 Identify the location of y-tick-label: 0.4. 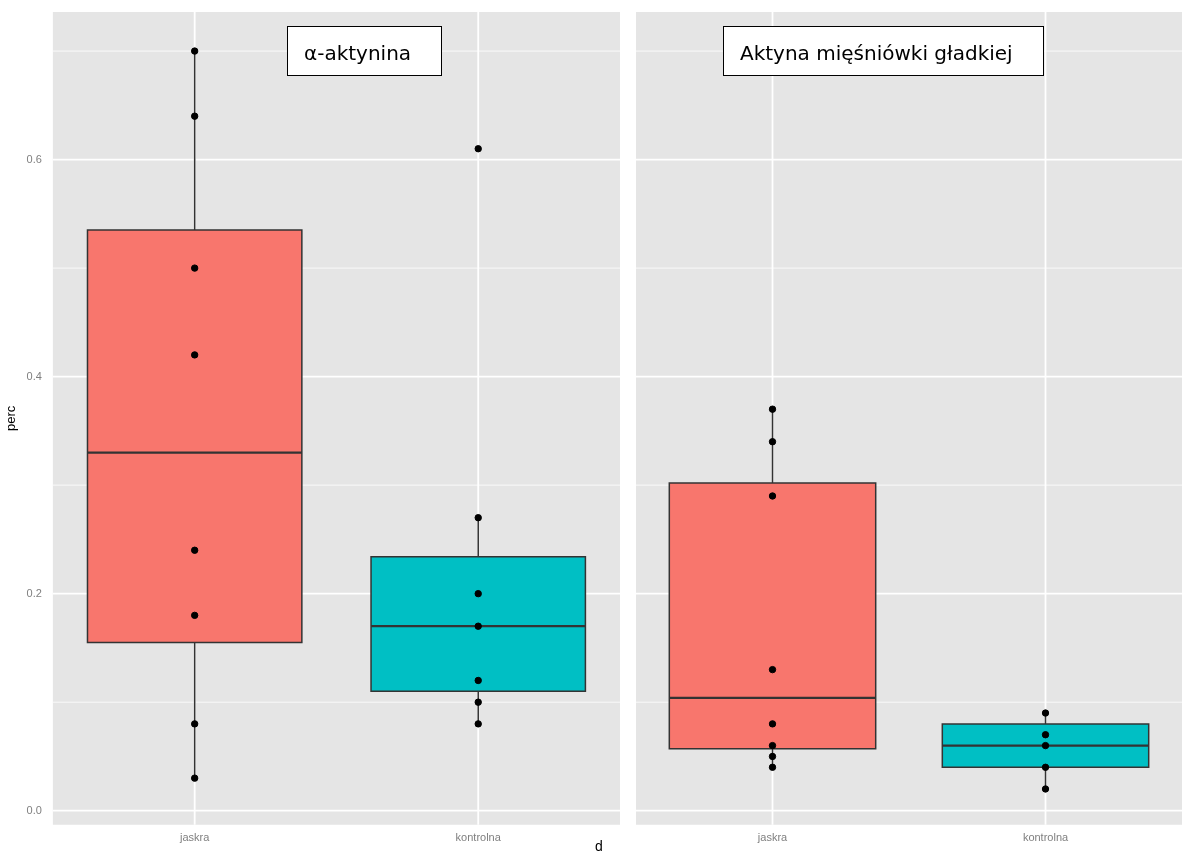
(34, 375).